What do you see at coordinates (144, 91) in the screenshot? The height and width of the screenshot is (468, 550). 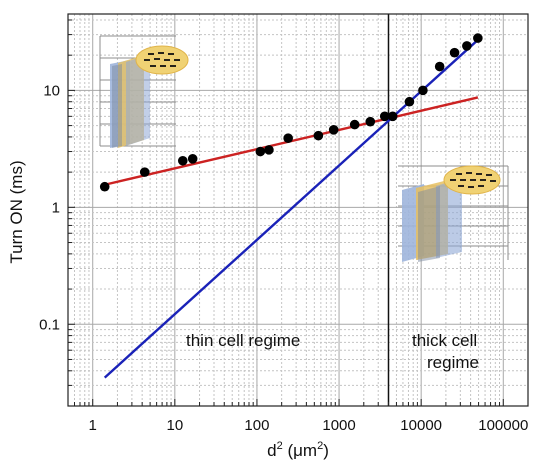 I see `thin-cell-illustration` at bounding box center [144, 91].